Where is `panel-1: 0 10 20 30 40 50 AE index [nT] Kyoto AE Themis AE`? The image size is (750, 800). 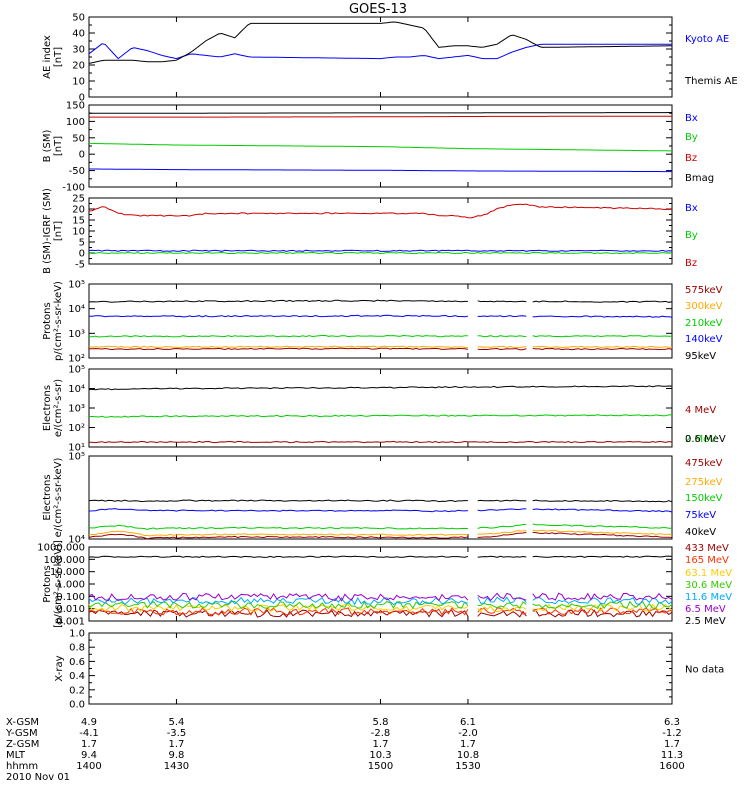 panel-1: 0 10 20 30 40 50 AE index [nT] Kyoto AE Themis AE is located at coordinates (390, 58).